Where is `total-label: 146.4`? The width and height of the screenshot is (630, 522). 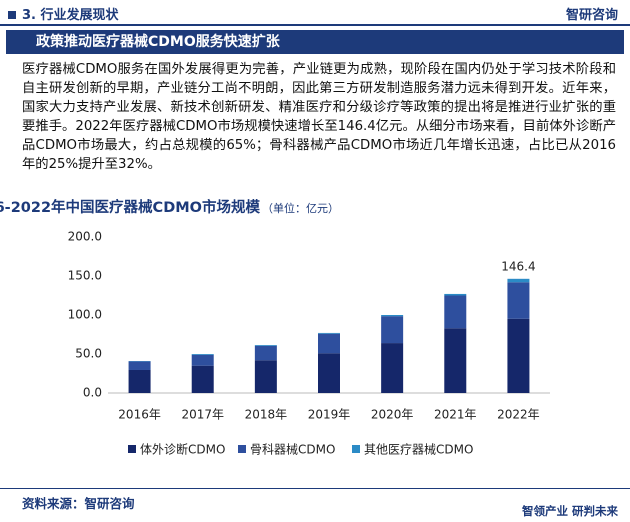
total-label: 146.4 is located at coordinates (518, 266).